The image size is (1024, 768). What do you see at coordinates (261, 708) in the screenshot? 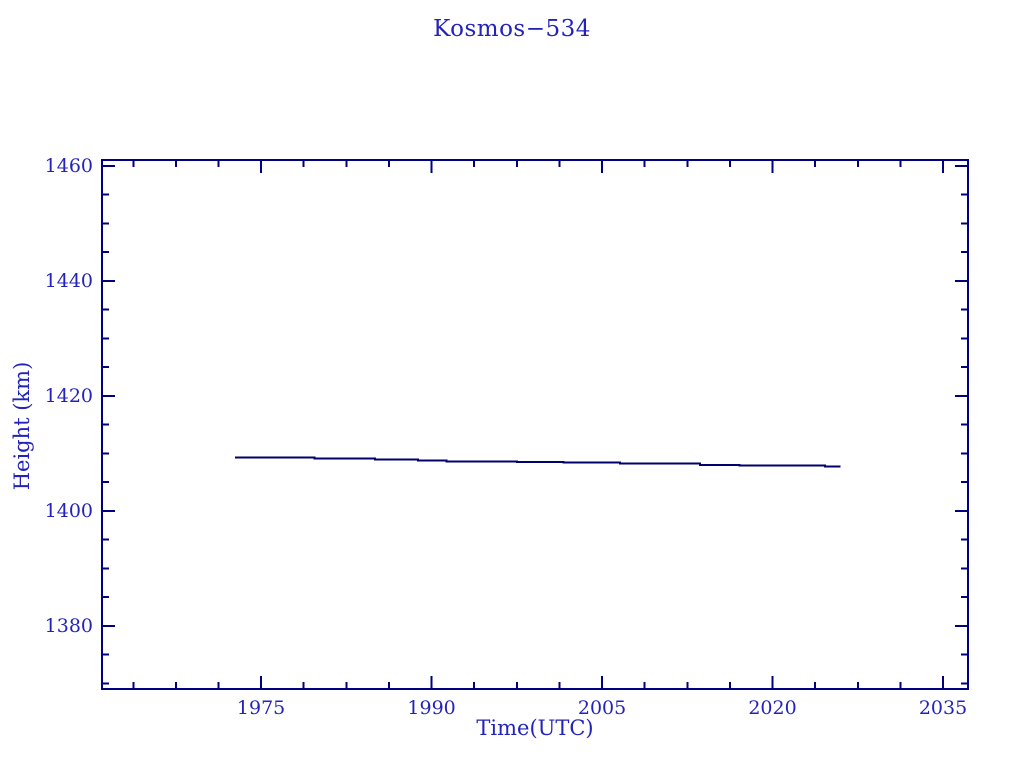
I see `tick-label: 1975` at bounding box center [261, 708].